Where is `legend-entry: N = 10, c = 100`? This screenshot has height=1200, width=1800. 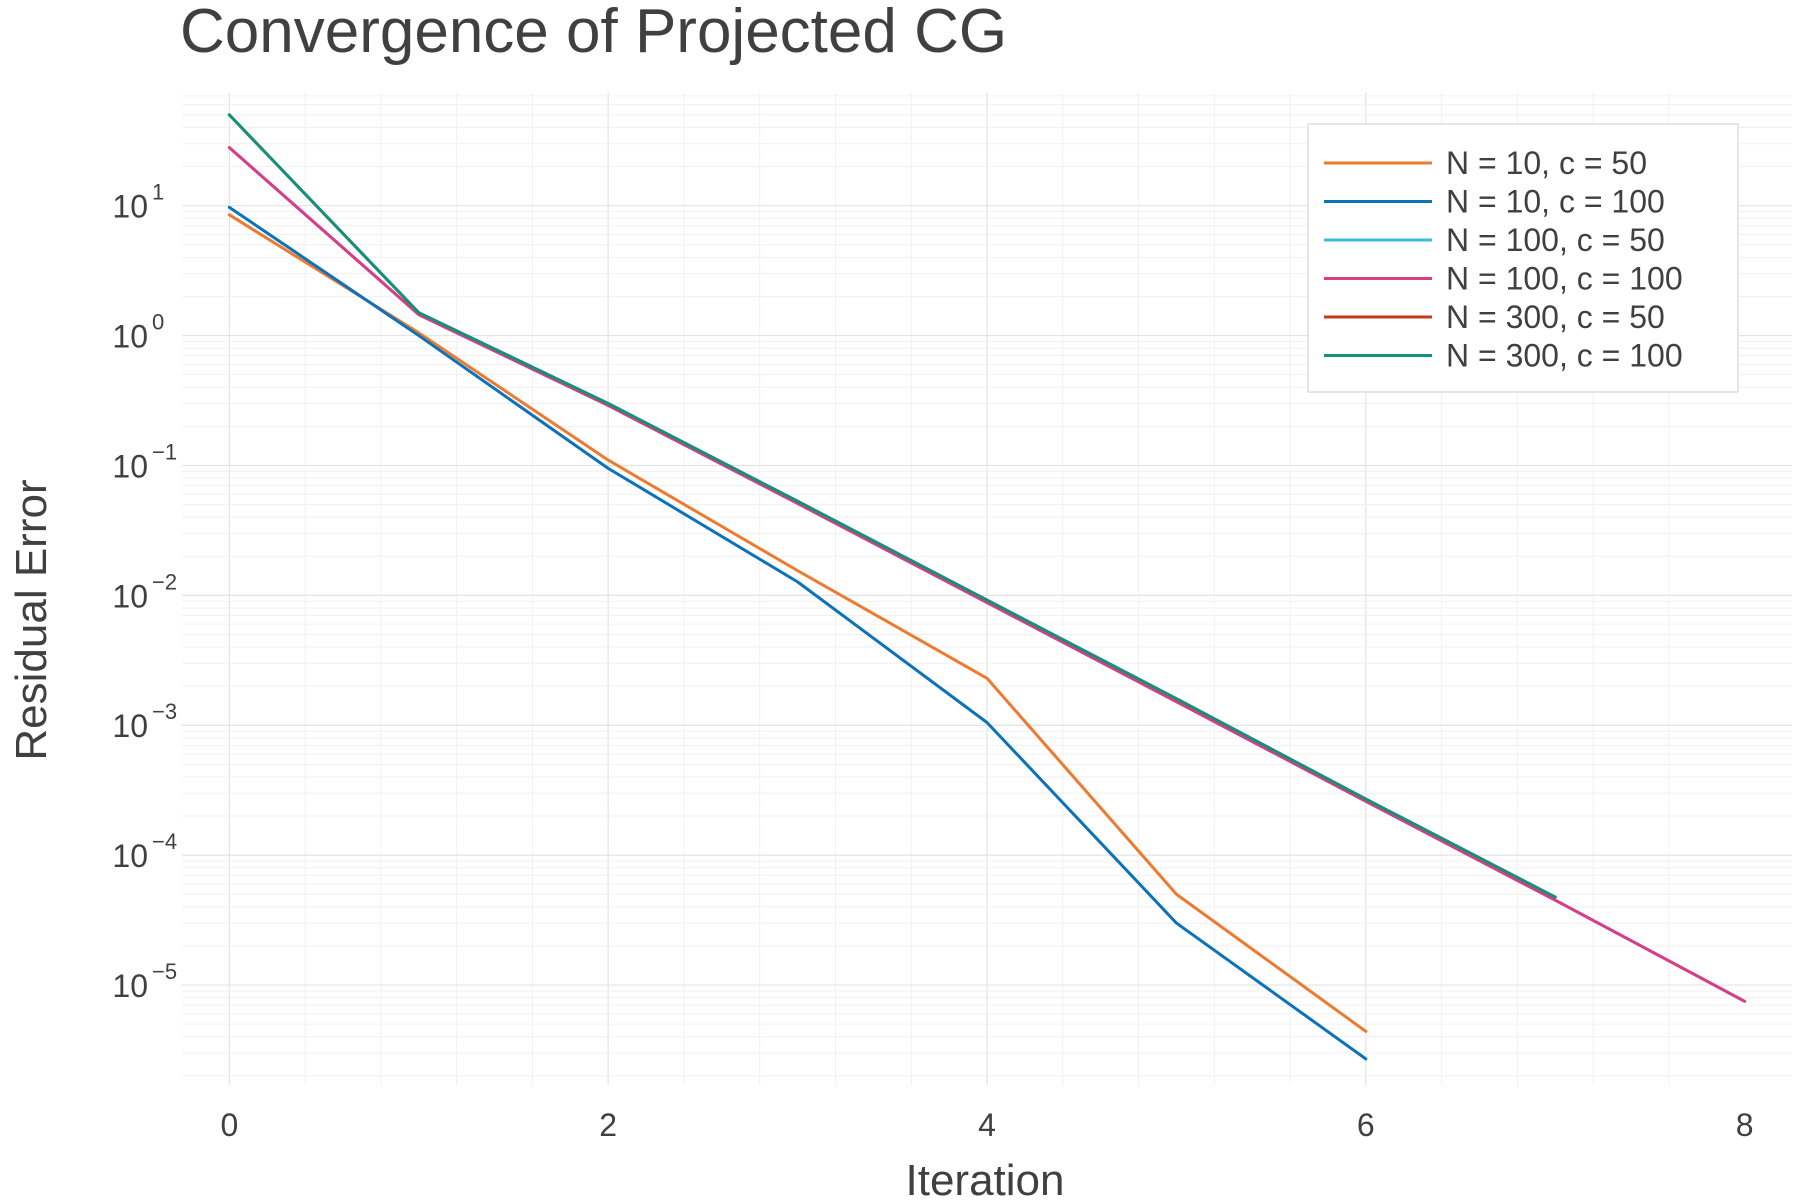 legend-entry: N = 10, c = 100 is located at coordinates (1494, 202).